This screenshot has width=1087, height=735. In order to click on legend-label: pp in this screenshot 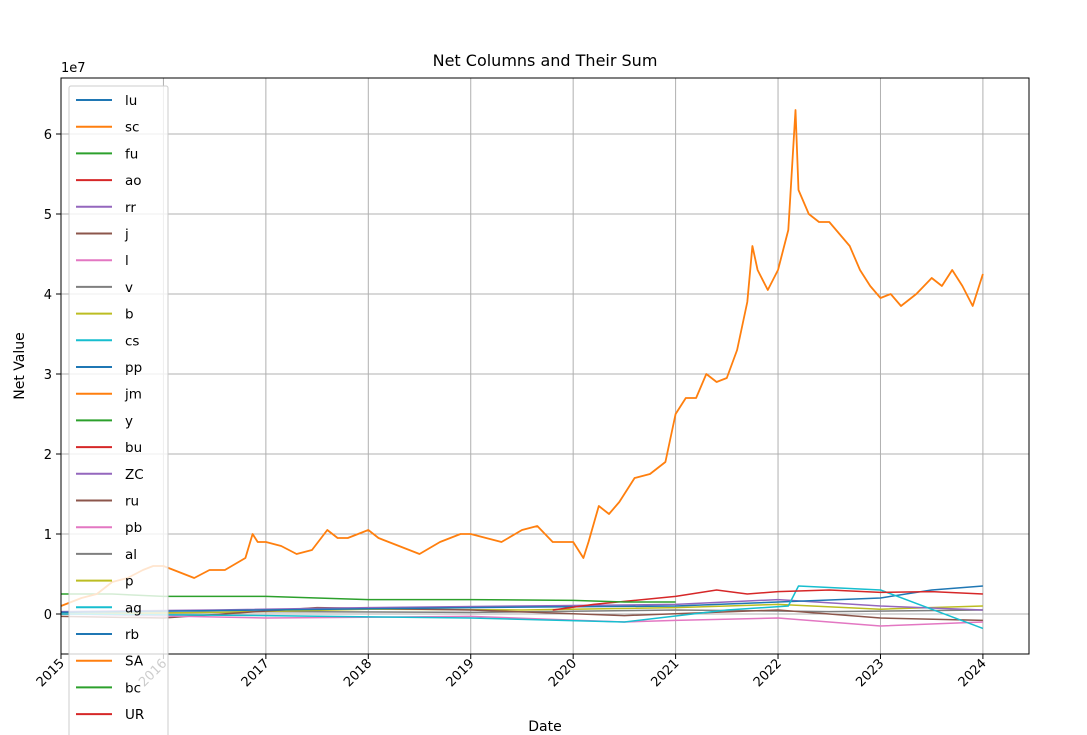, I will do `click(133, 368)`.